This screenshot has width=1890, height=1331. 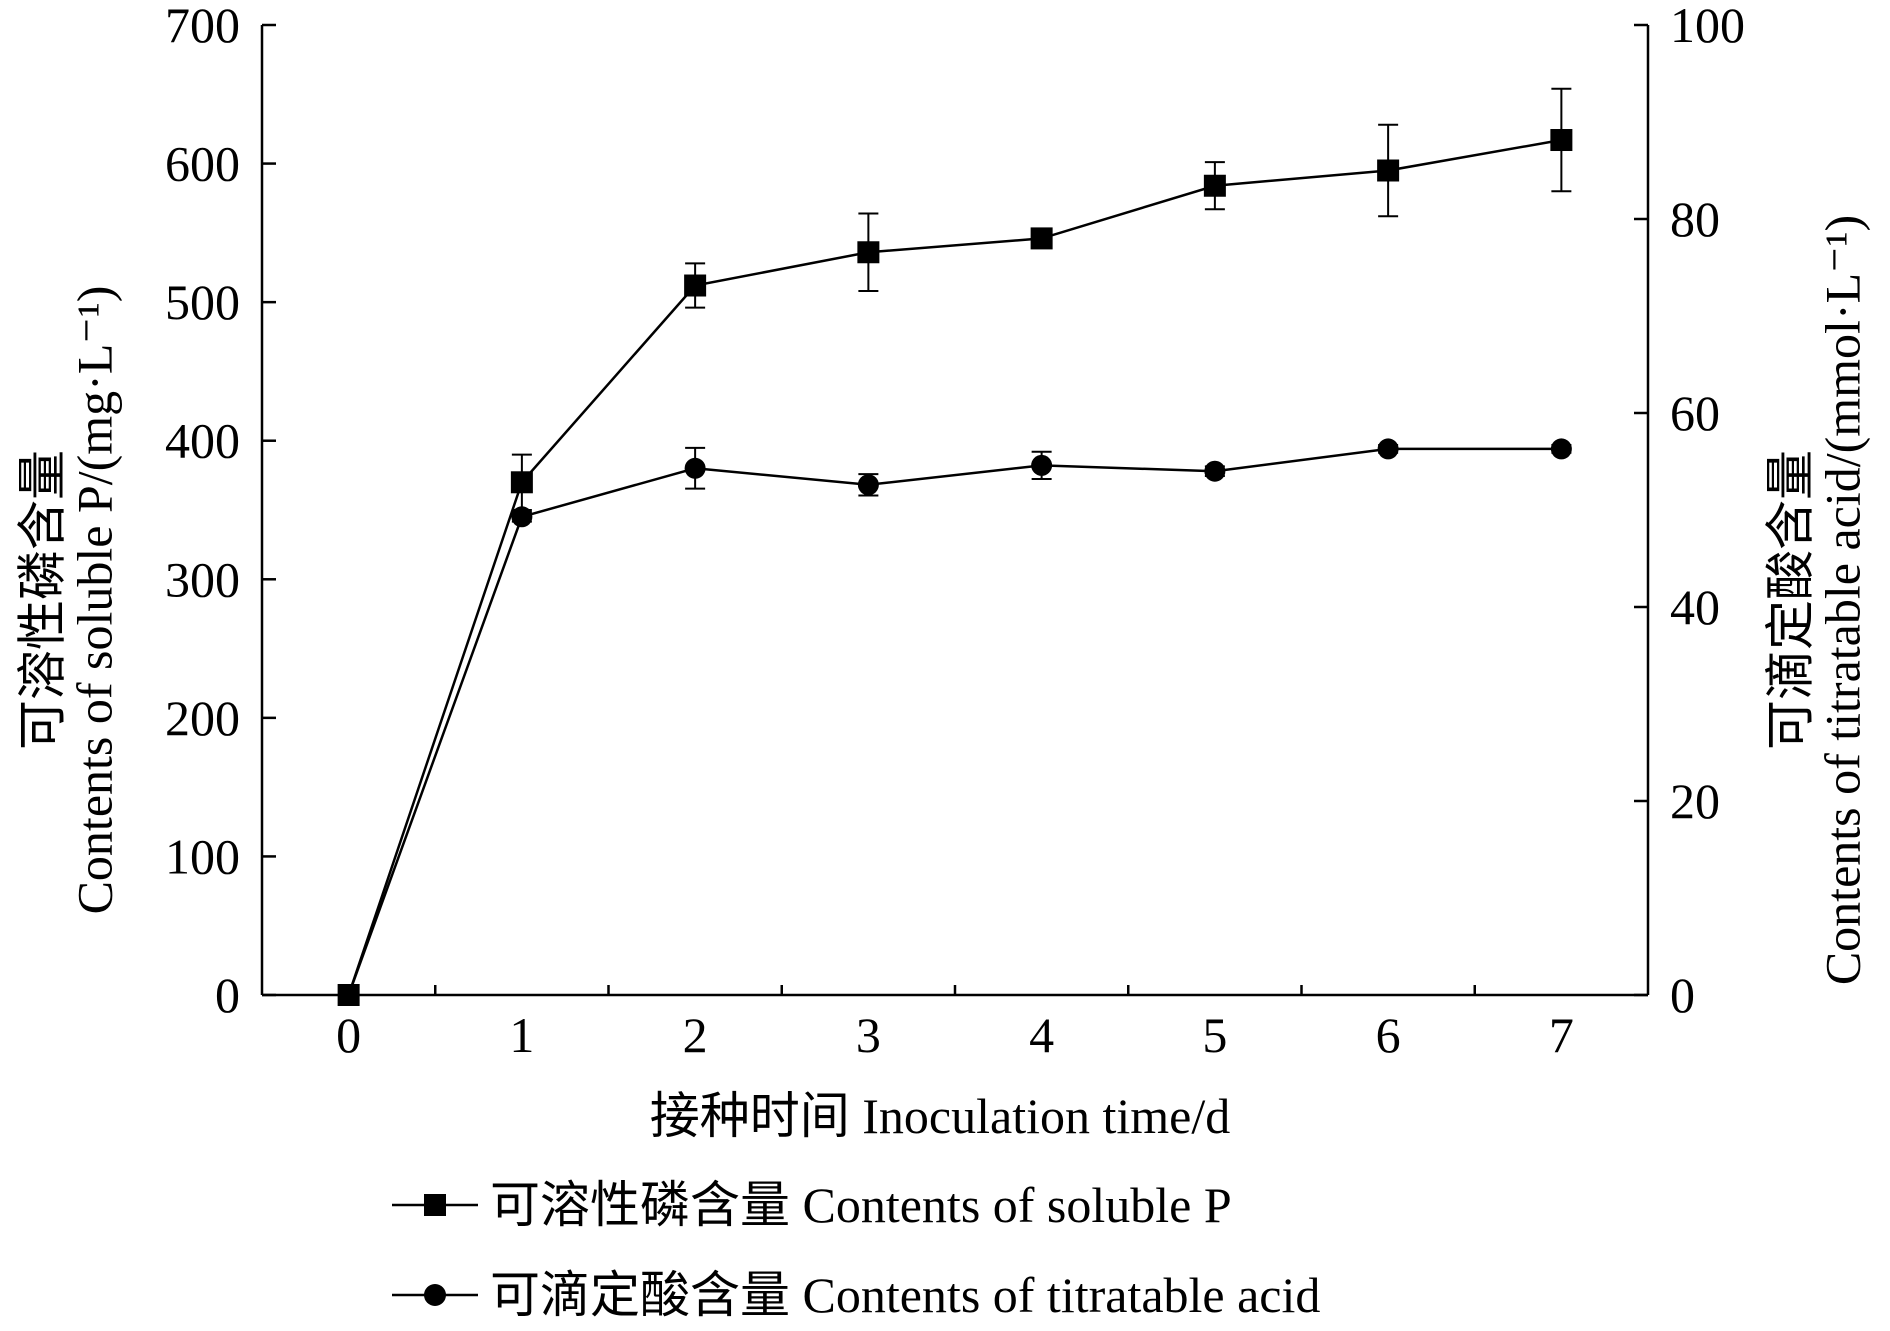 What do you see at coordinates (1842, 600) in the screenshot?
I see `y-axis-right-title-en: Contents of titratable acid/(mmol·L⁻¹)` at bounding box center [1842, 600].